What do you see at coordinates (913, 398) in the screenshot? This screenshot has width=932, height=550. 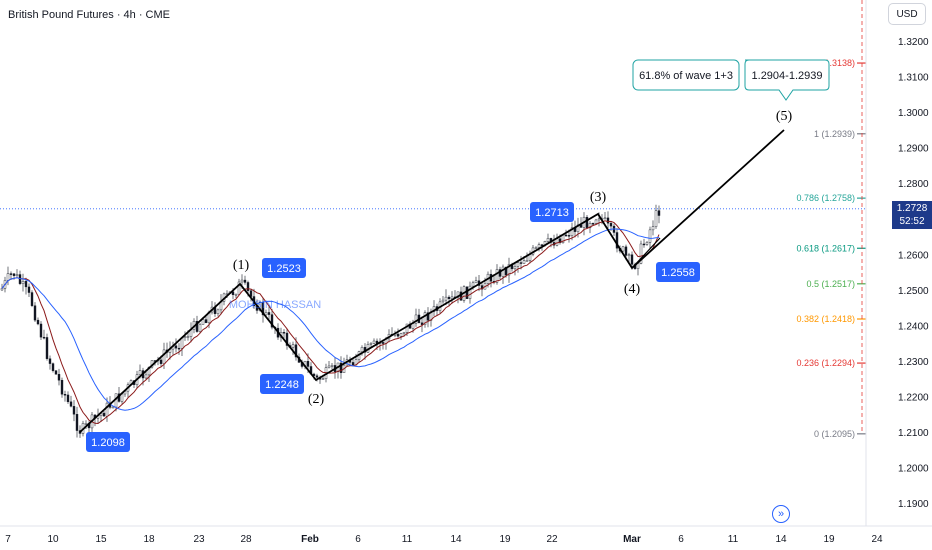 I see `price-tick-label: 1.2200` at bounding box center [913, 398].